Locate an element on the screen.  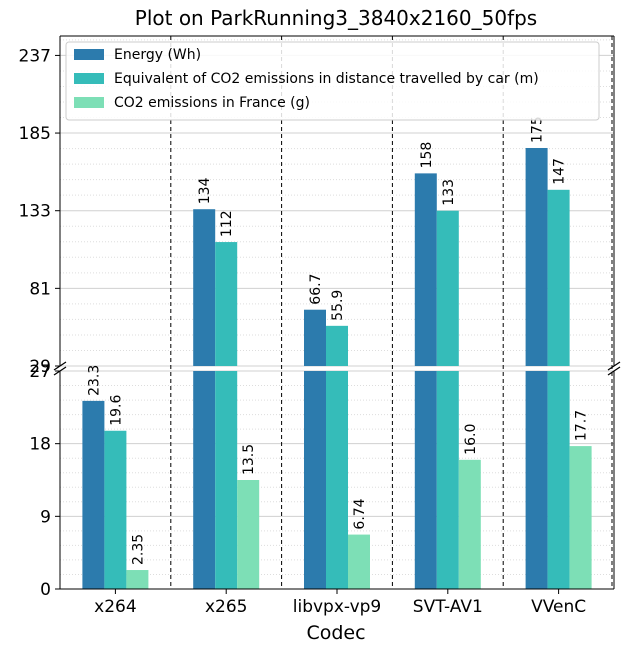
lower-y-tick-label: 9 is located at coordinates (45, 517).